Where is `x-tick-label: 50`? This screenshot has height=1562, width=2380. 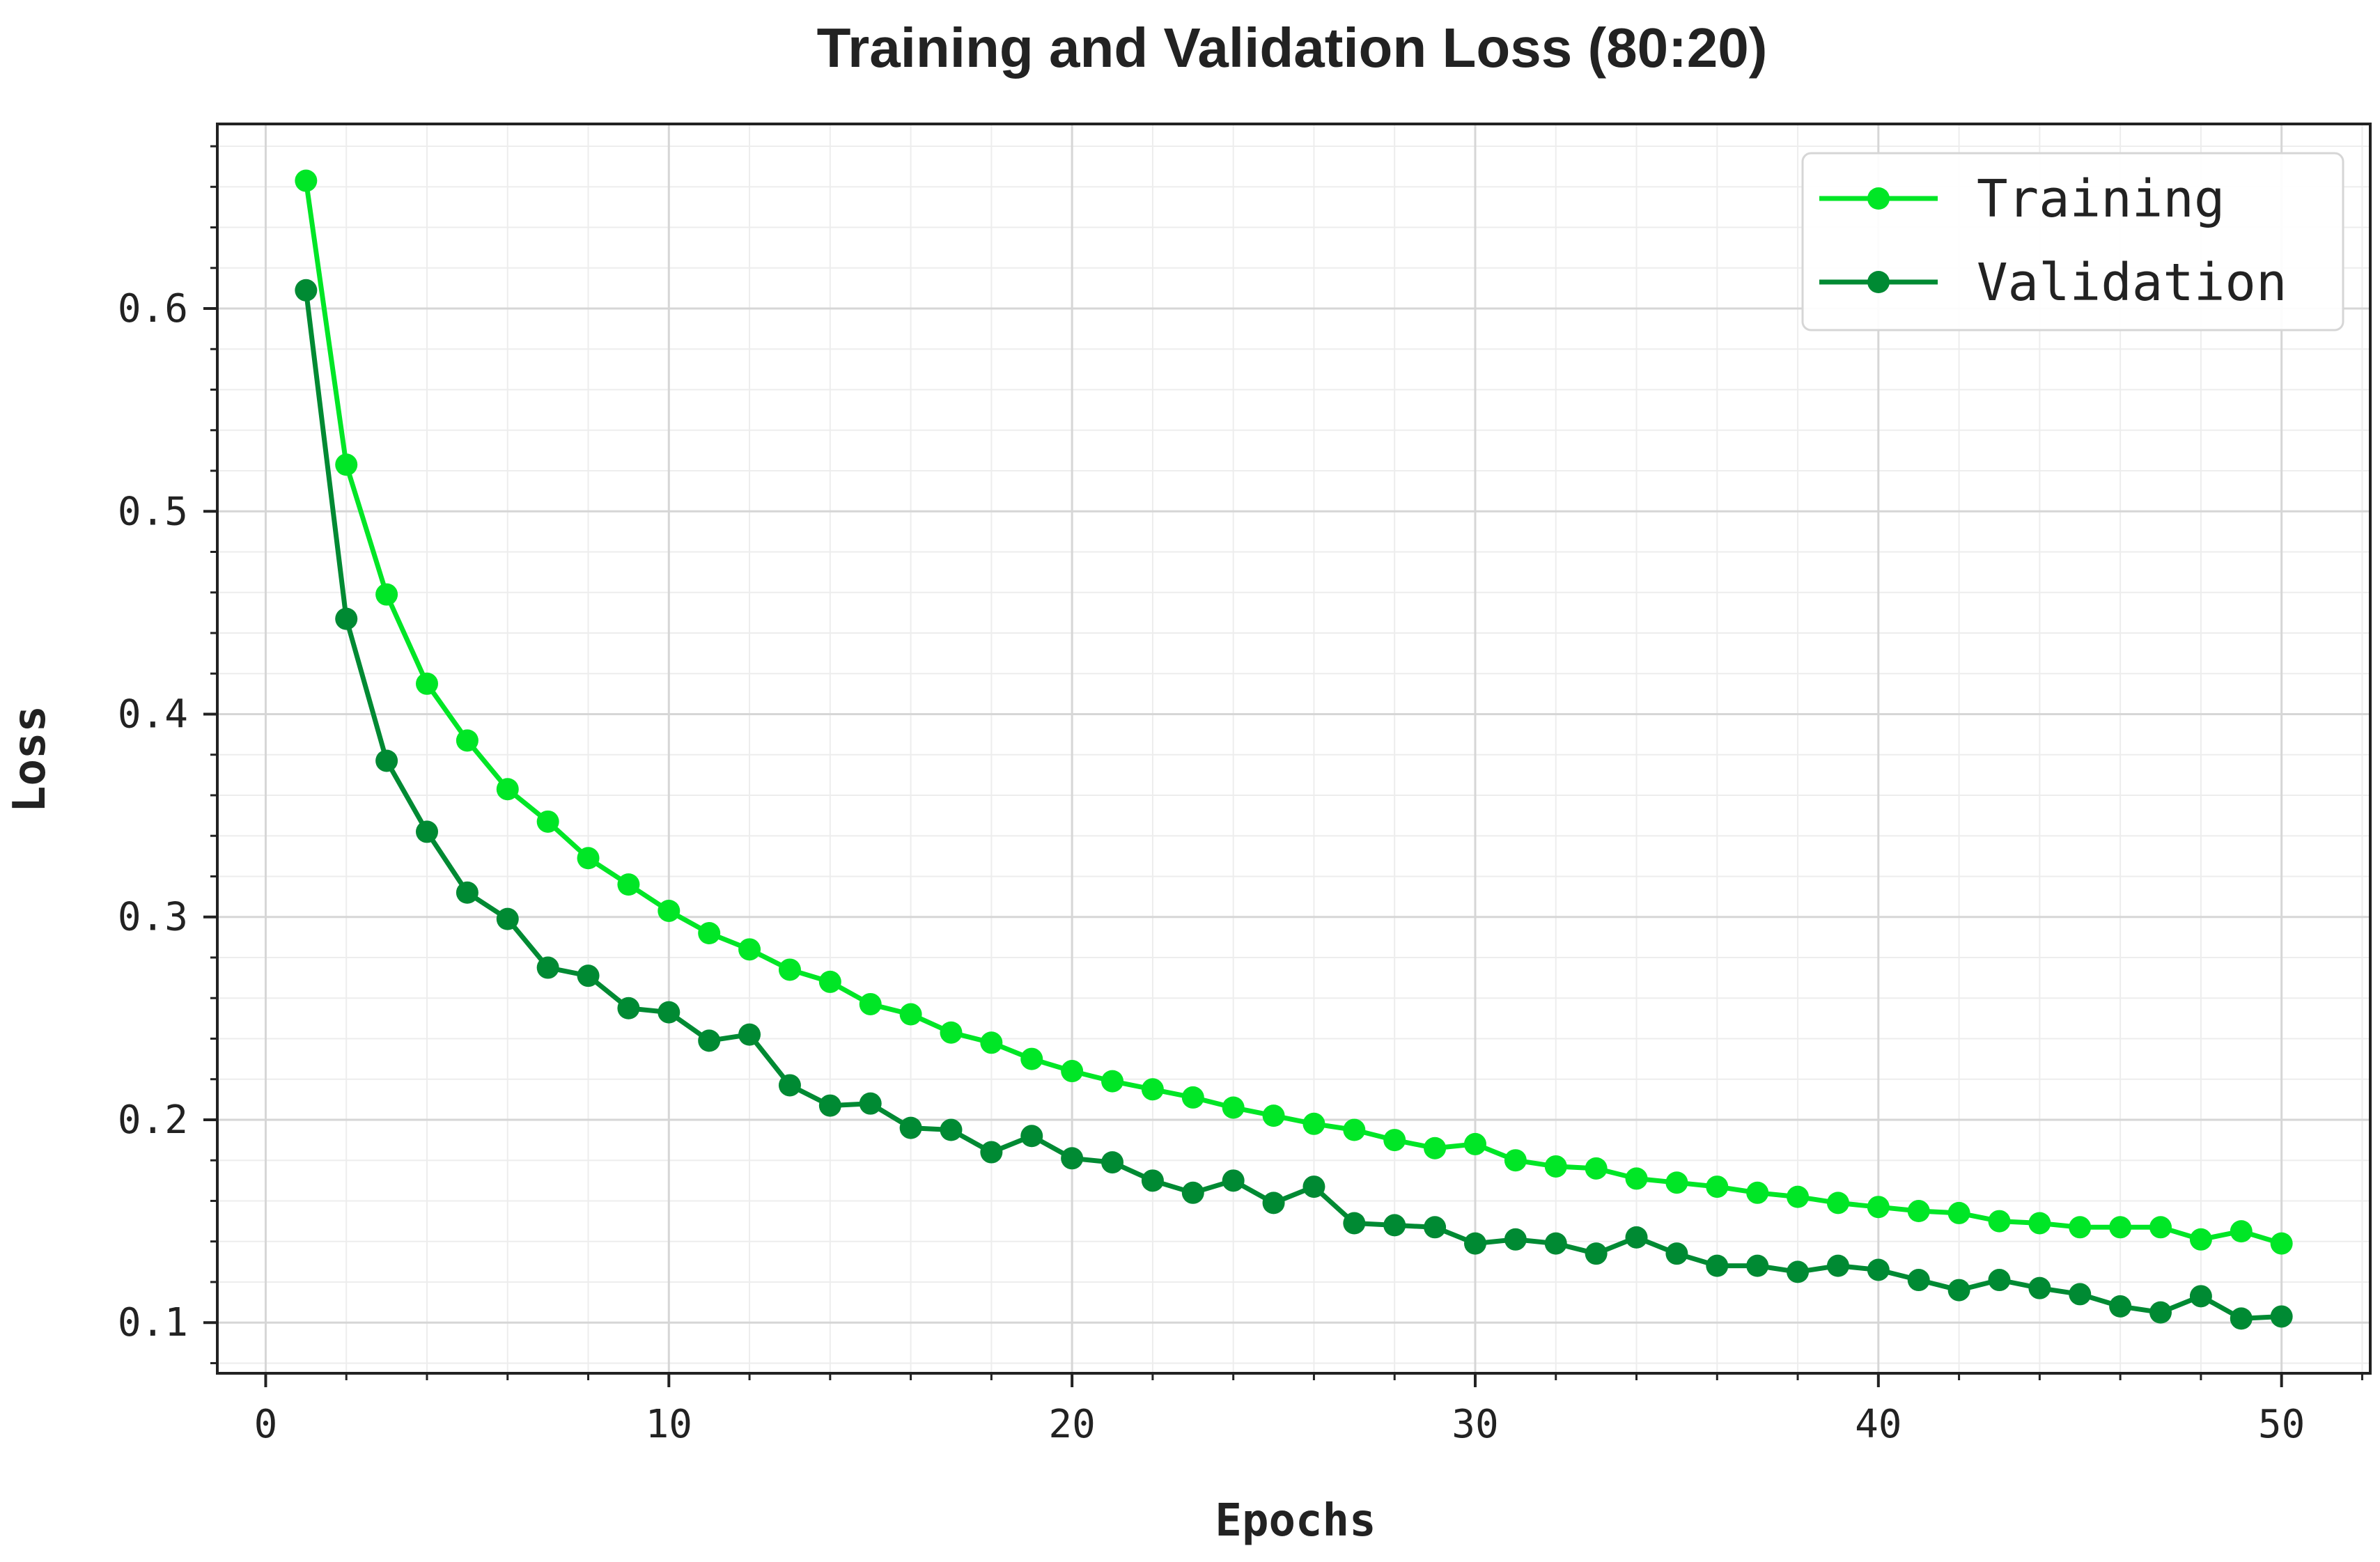
x-tick-label: 50 is located at coordinates (2282, 1424).